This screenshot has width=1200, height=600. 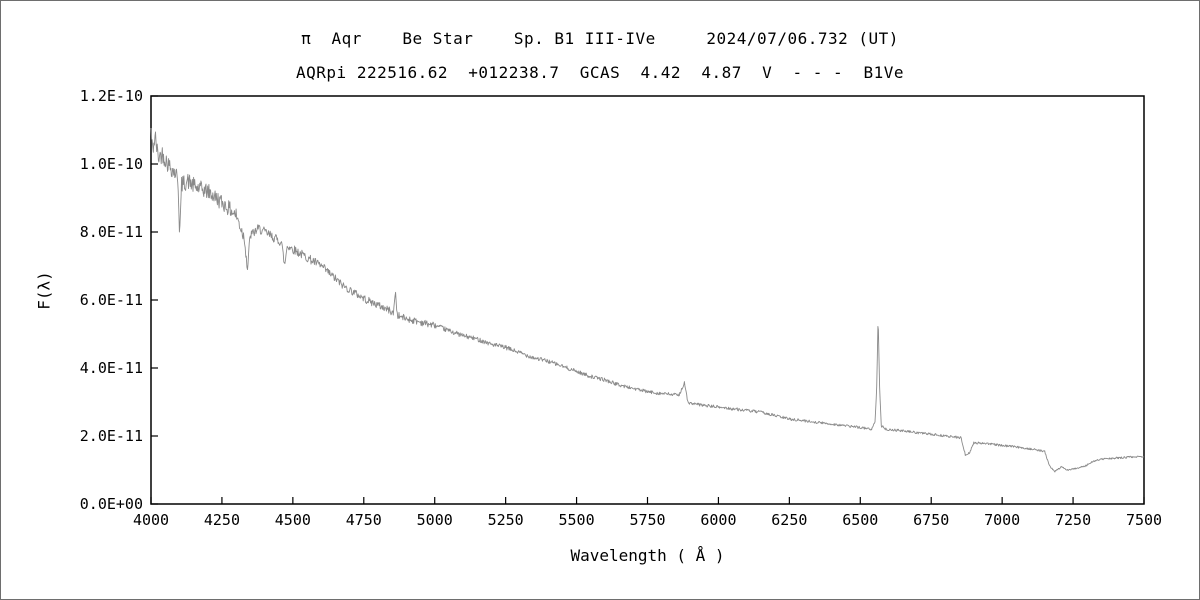 What do you see at coordinates (435, 520) in the screenshot?
I see `x-tick-label: 5000` at bounding box center [435, 520].